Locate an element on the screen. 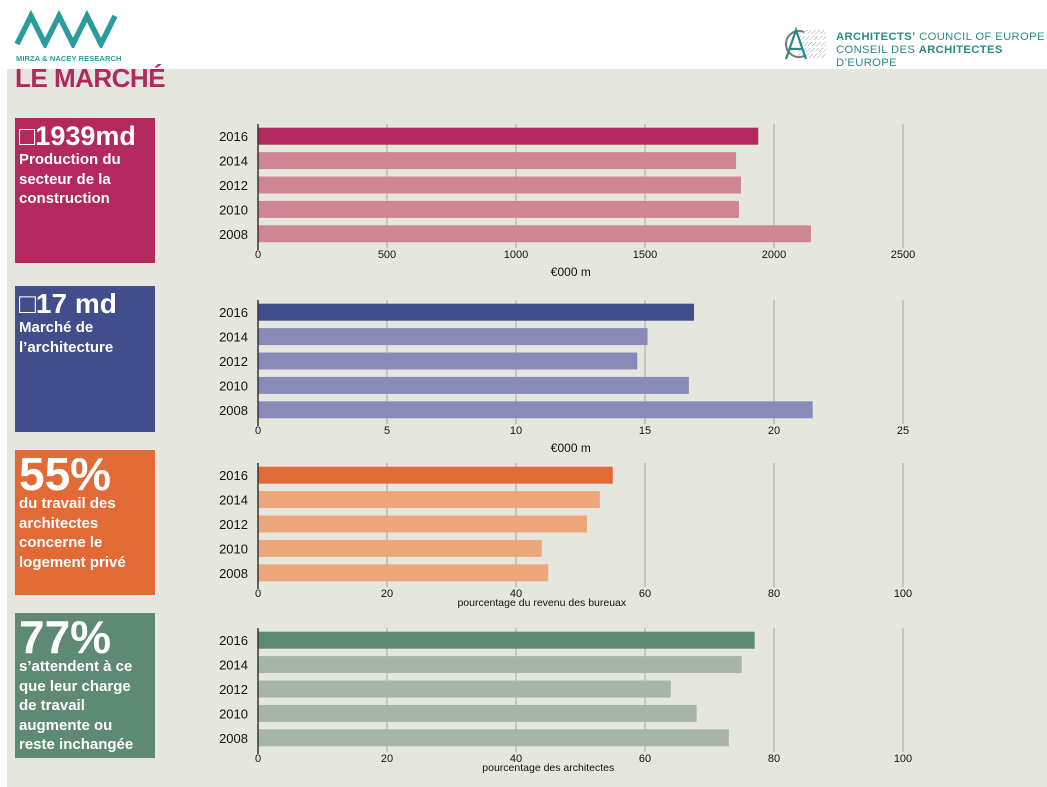 Image resolution: width=1047 pixels, height=787 pixels. x-tick-label: 25 is located at coordinates (903, 431).